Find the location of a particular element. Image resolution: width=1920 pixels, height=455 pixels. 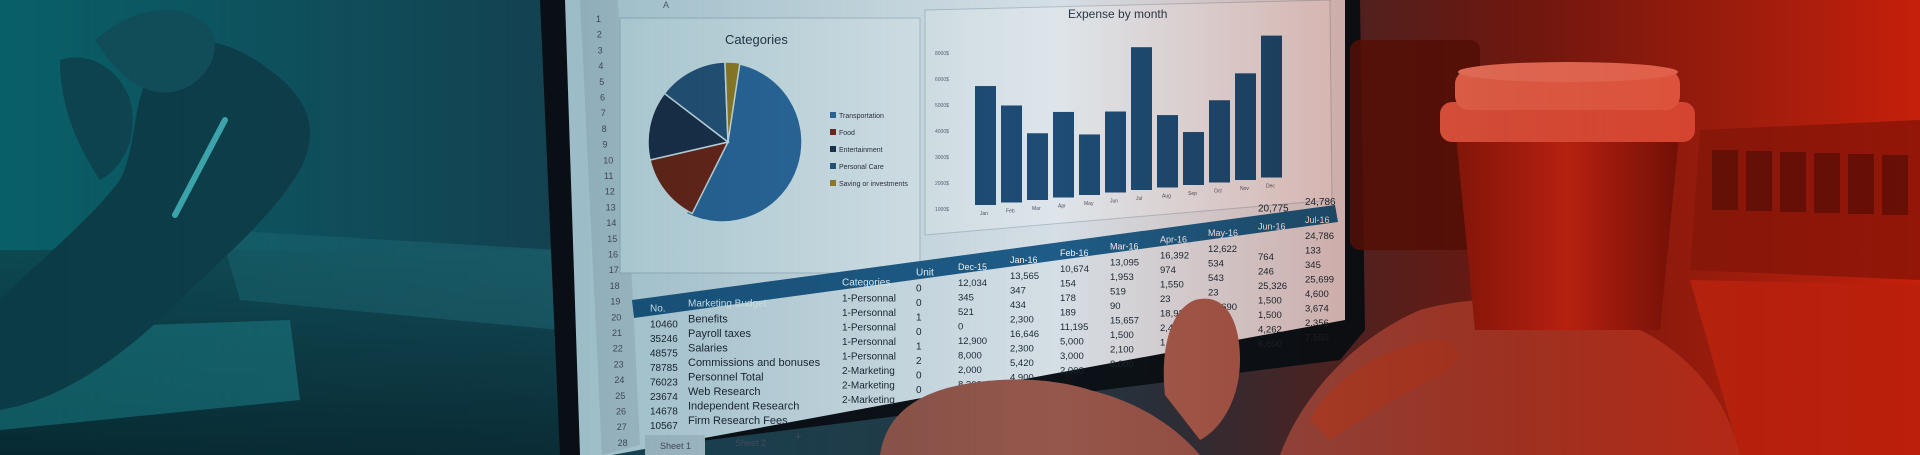

legend-label: Saving or investments is located at coordinates (873, 184).